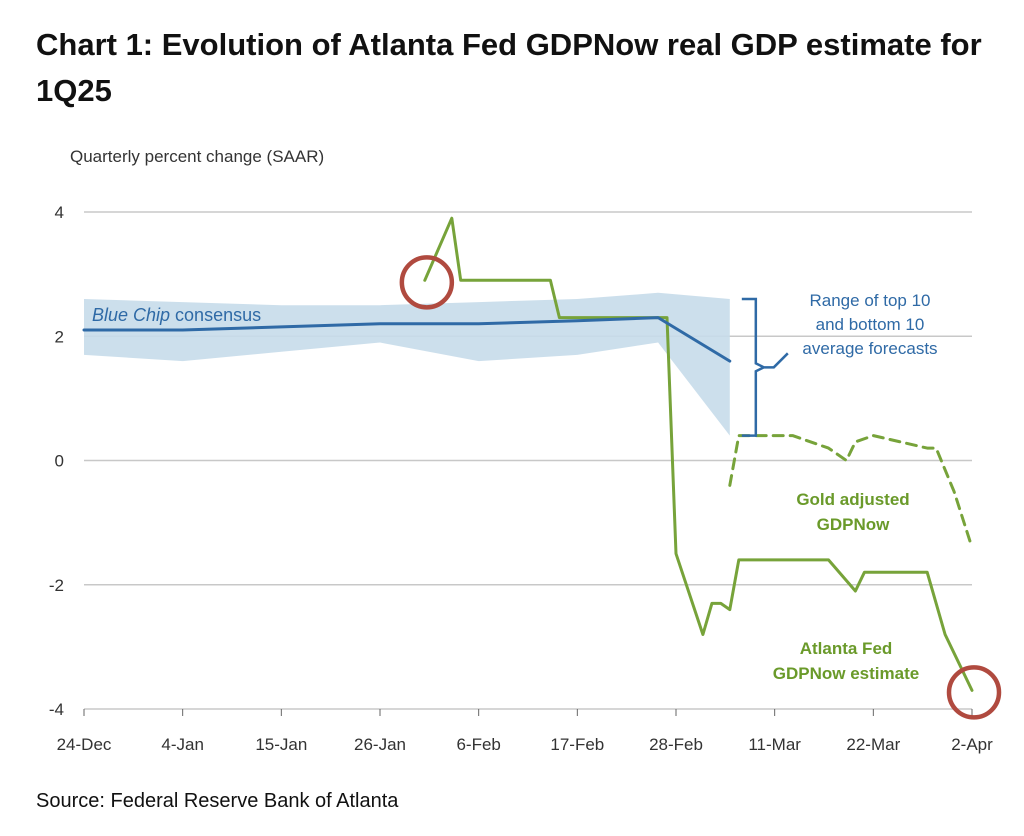 This screenshot has width=1024, height=836. What do you see at coordinates (869, 348) in the screenshot?
I see `range-label-line3: average forecasts` at bounding box center [869, 348].